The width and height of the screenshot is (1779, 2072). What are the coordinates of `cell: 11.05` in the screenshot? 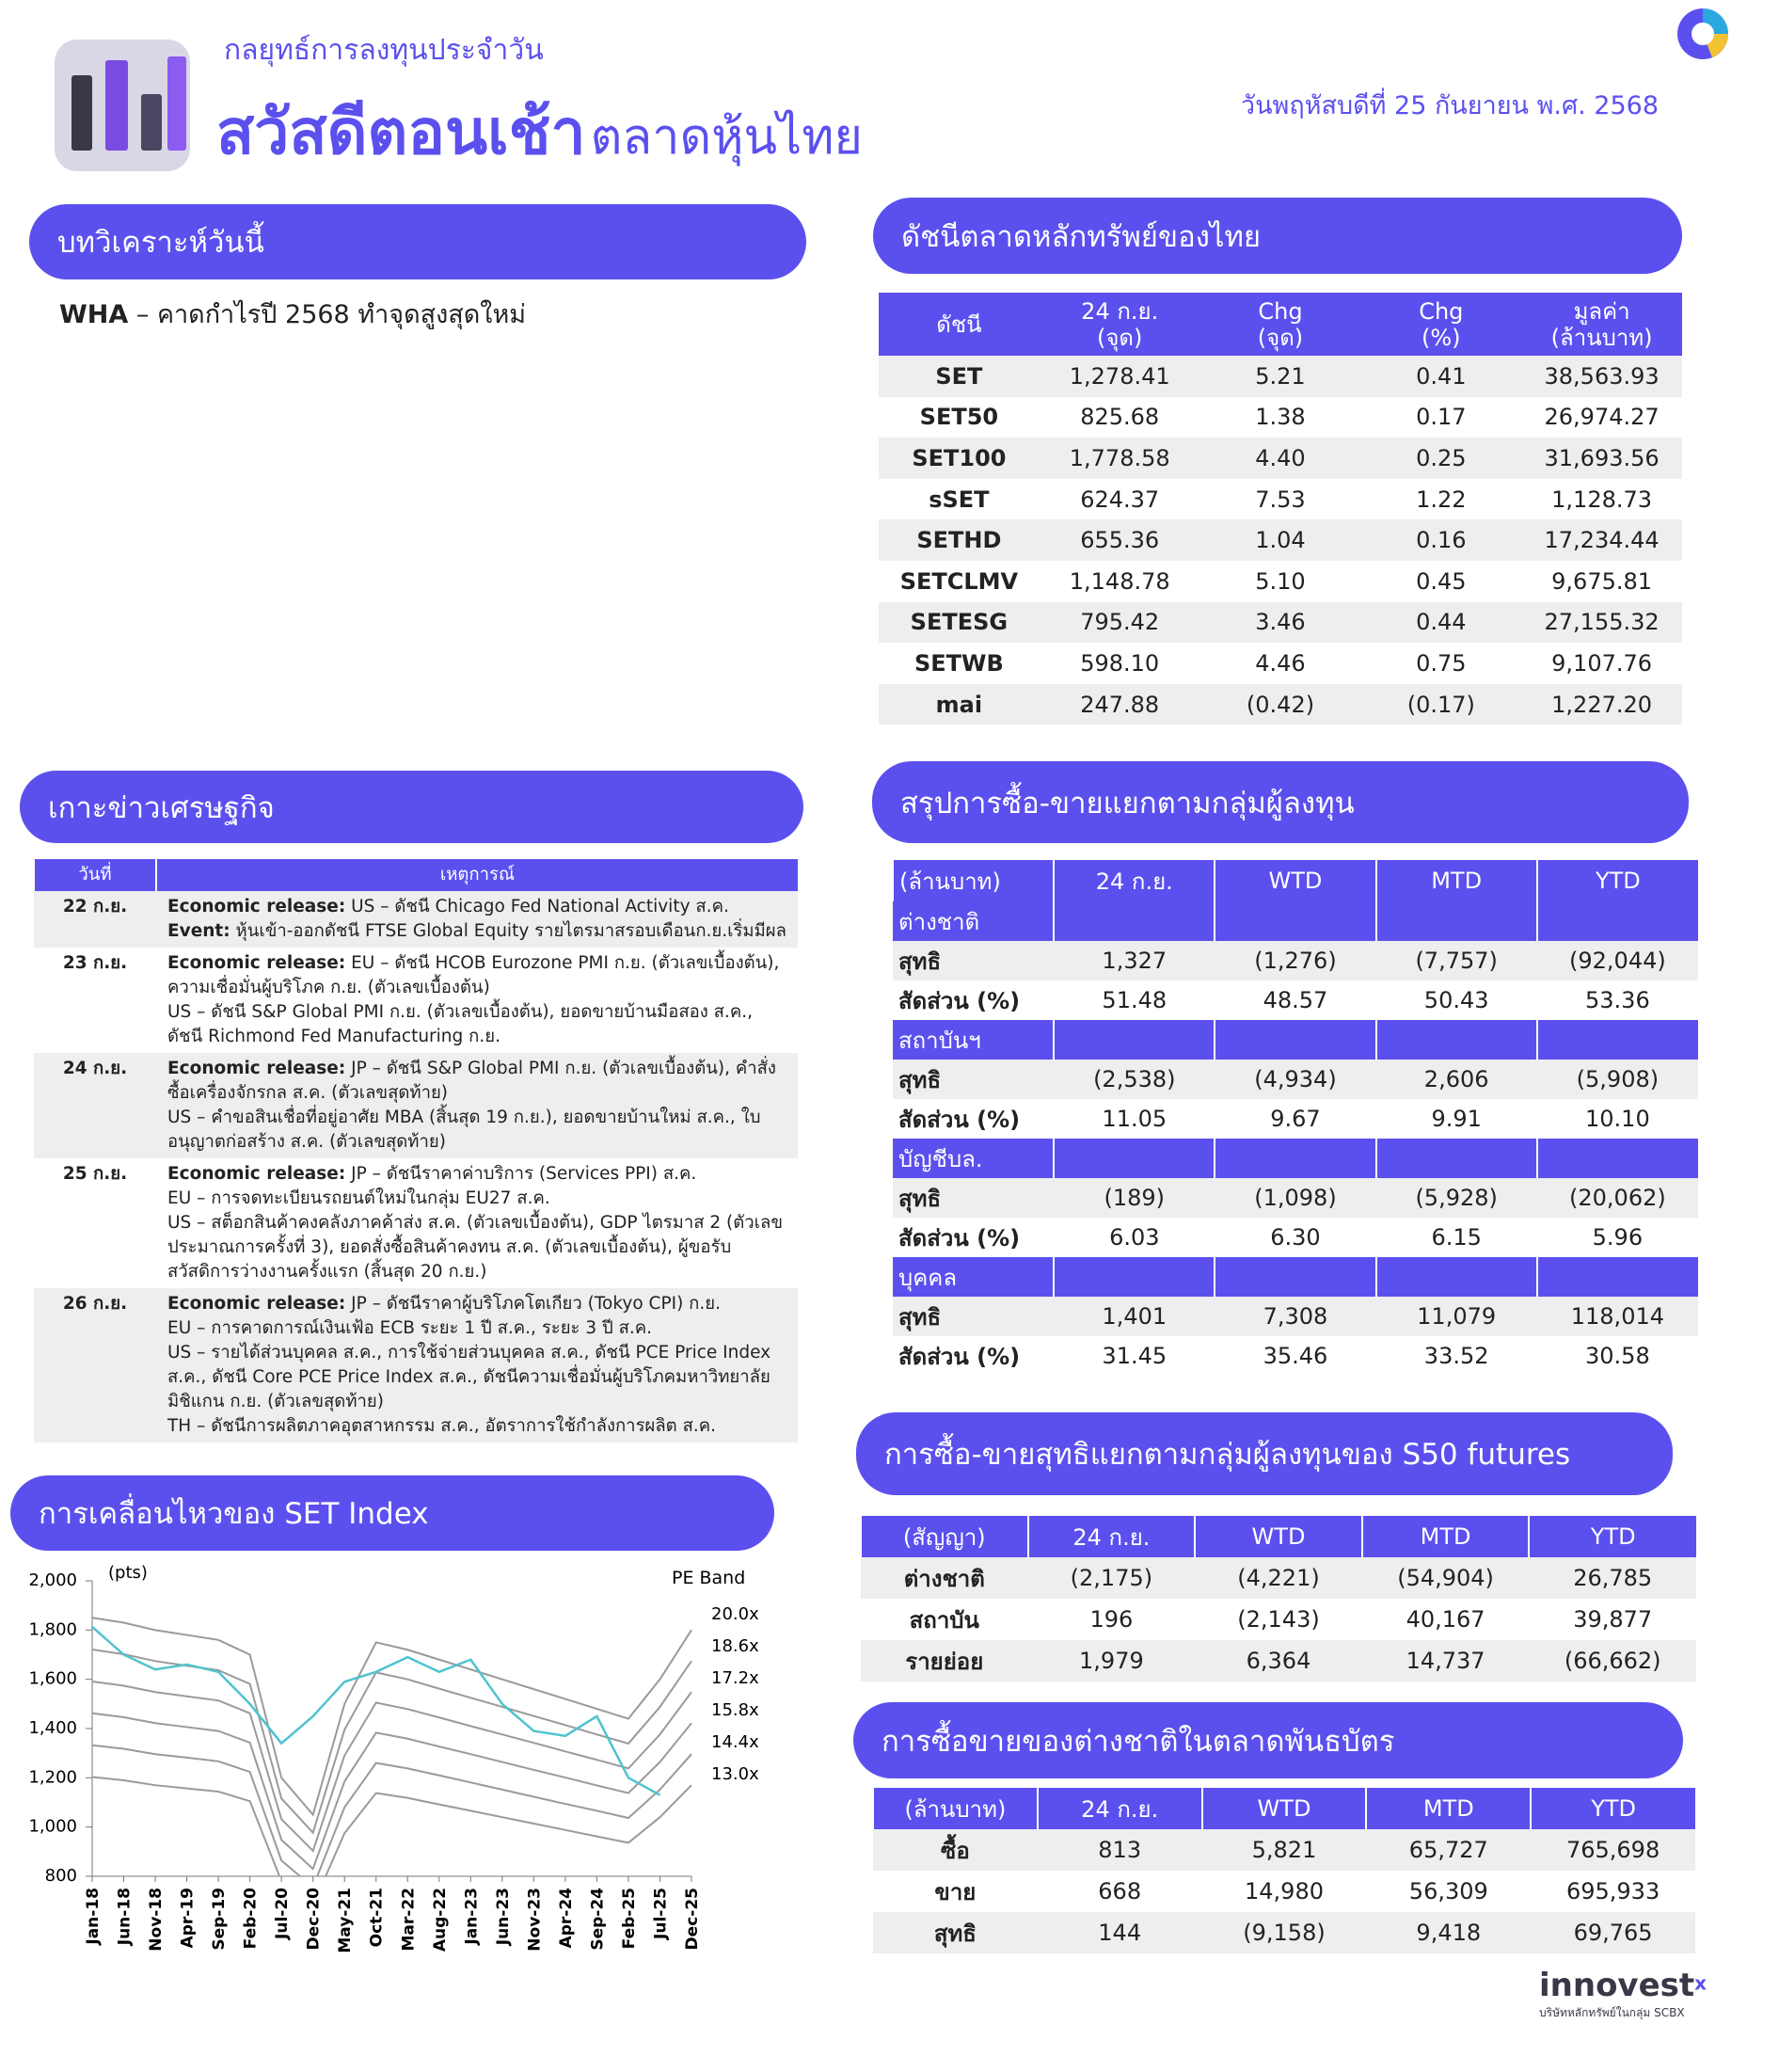 It's located at (1134, 1119).